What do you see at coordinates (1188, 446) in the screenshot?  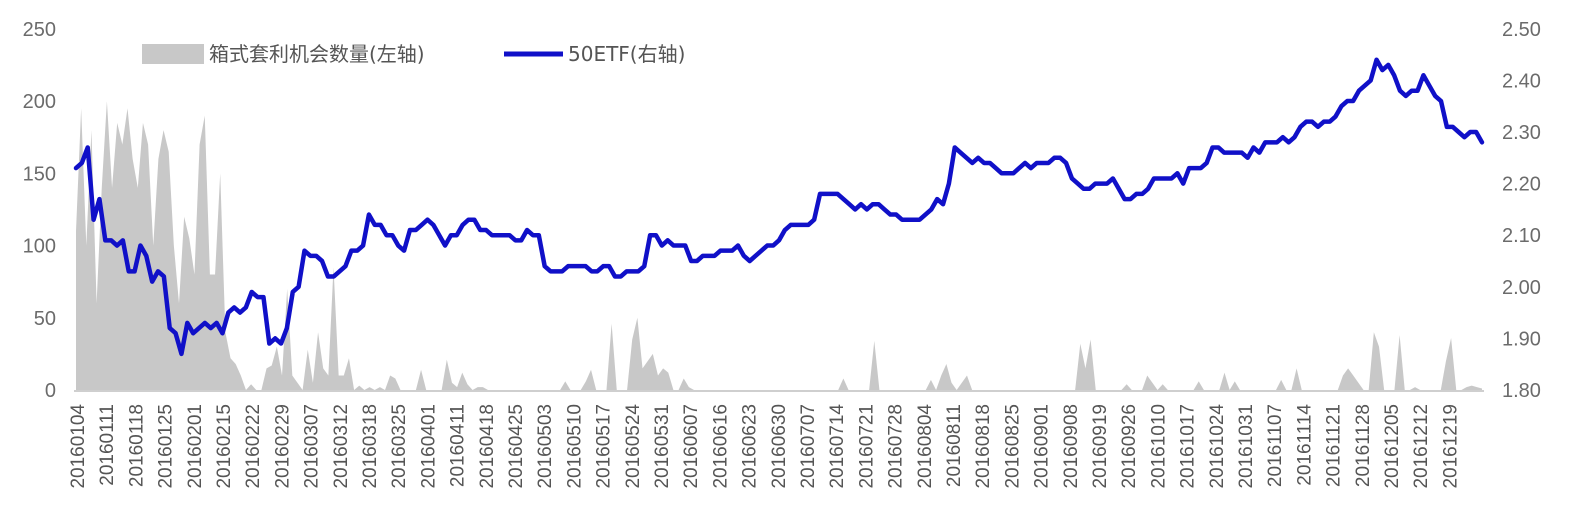 I see `x-tick-label: 20161017` at bounding box center [1188, 446].